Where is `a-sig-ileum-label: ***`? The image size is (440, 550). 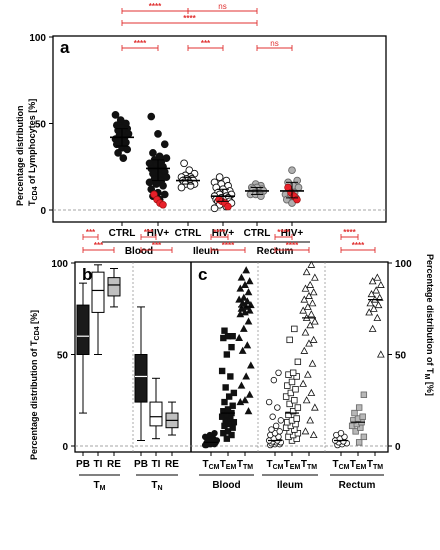
a-sig-ileum-label: *** is located at coordinates (206, 43).